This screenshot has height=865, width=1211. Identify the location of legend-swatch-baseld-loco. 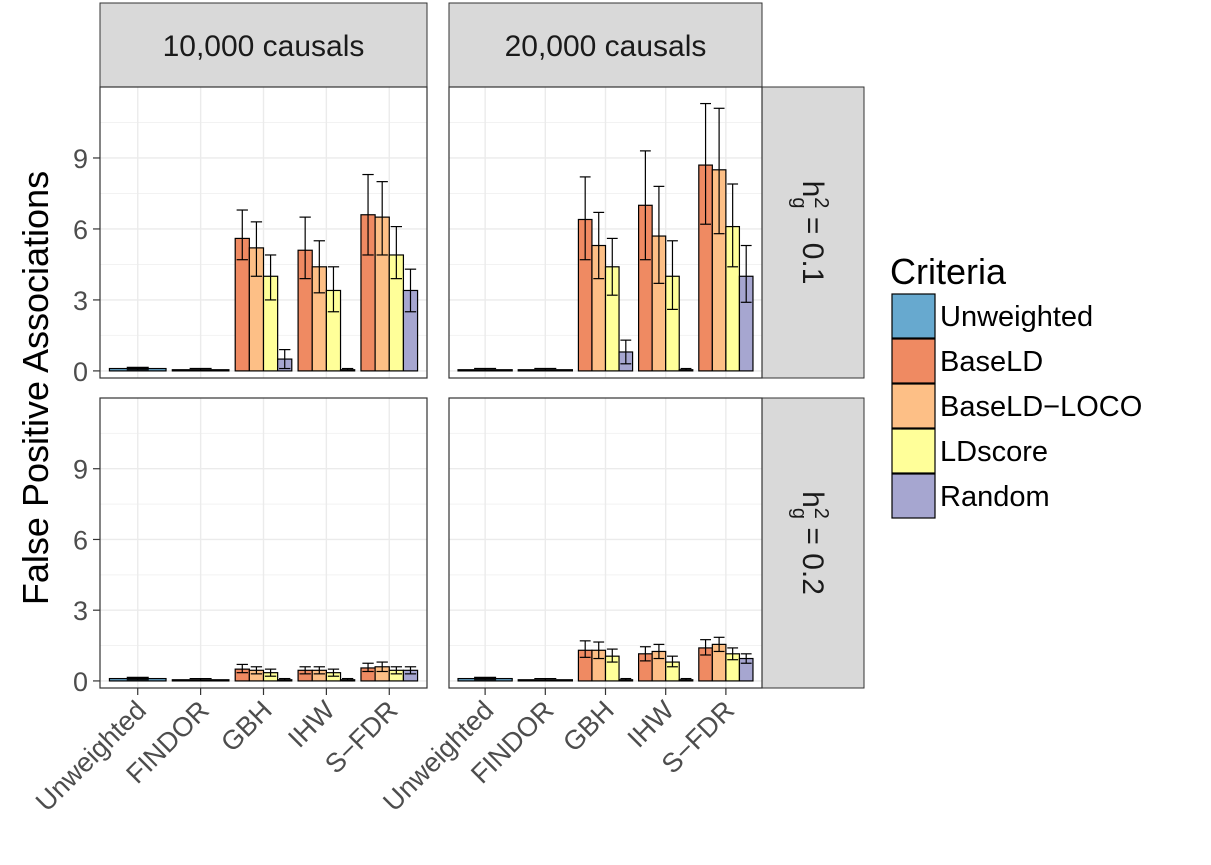
(913, 406).